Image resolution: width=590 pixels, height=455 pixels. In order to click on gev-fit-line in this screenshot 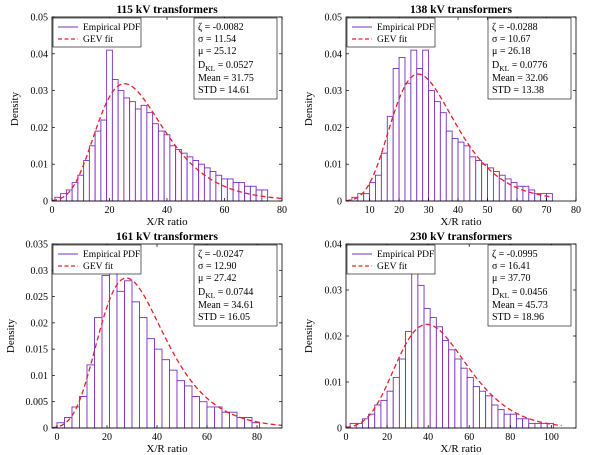, I will do `click(449, 137)`.